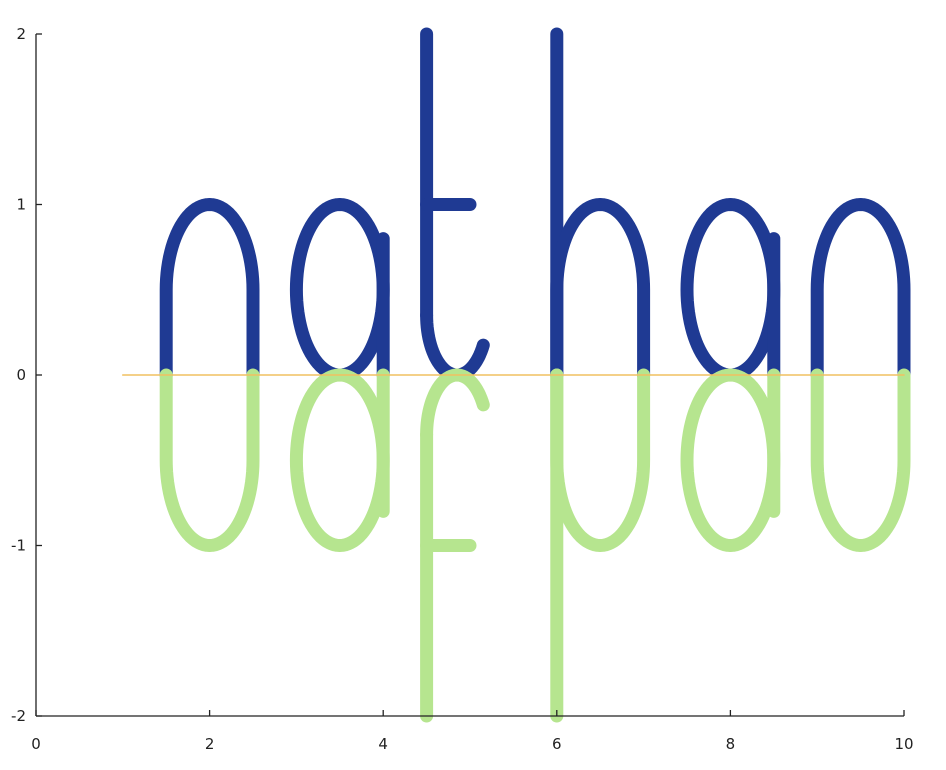 This screenshot has width=946, height=770. I want to click on y-tick-label: -2, so click(18, 716).